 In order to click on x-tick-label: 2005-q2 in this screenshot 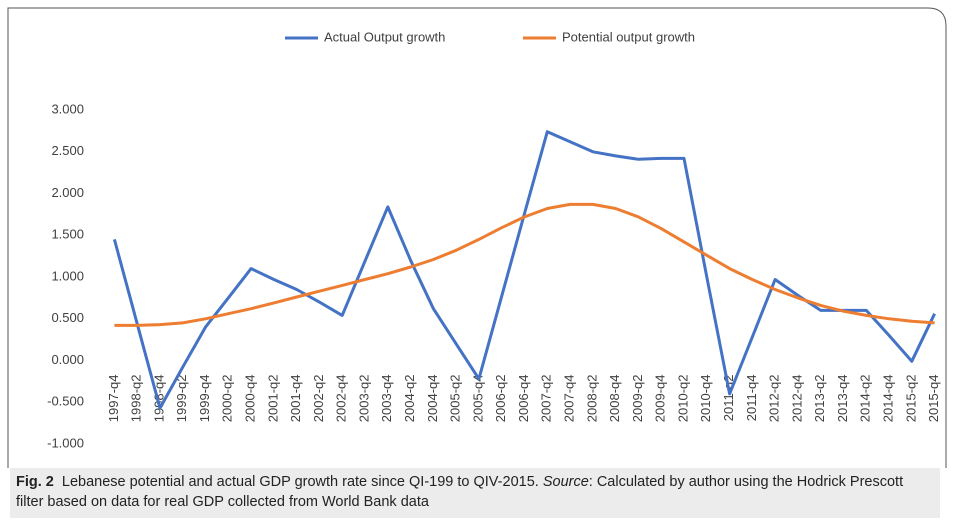, I will do `click(455, 399)`.